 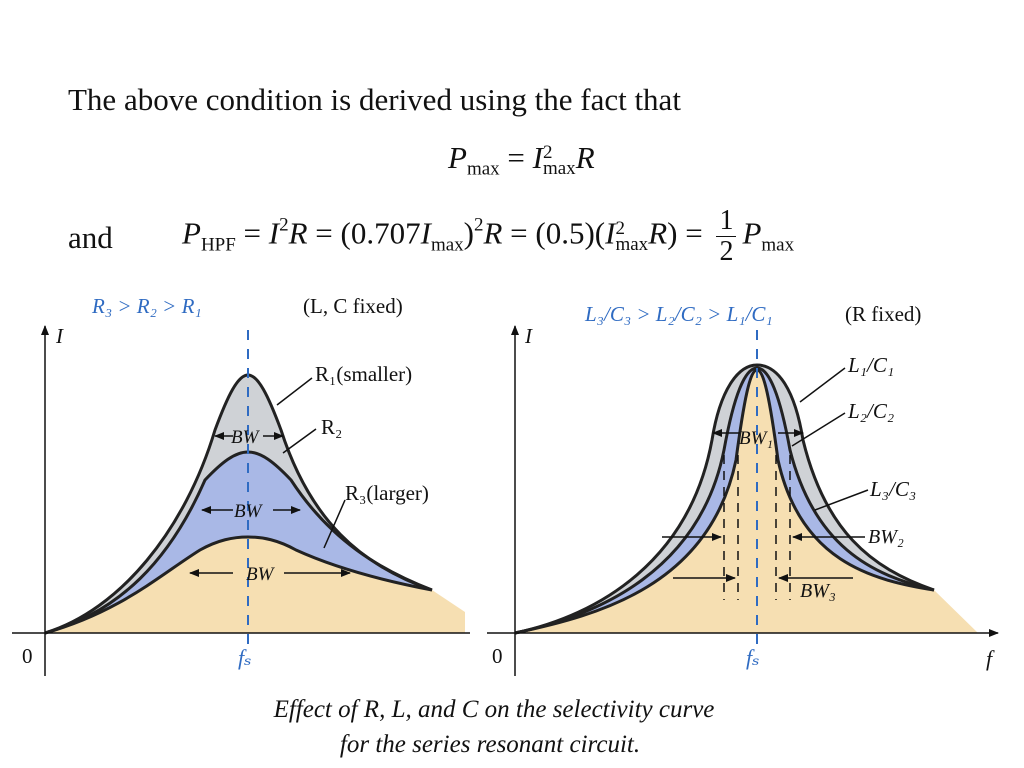 What do you see at coordinates (516, 157) in the screenshot?
I see `eq1-equals: =` at bounding box center [516, 157].